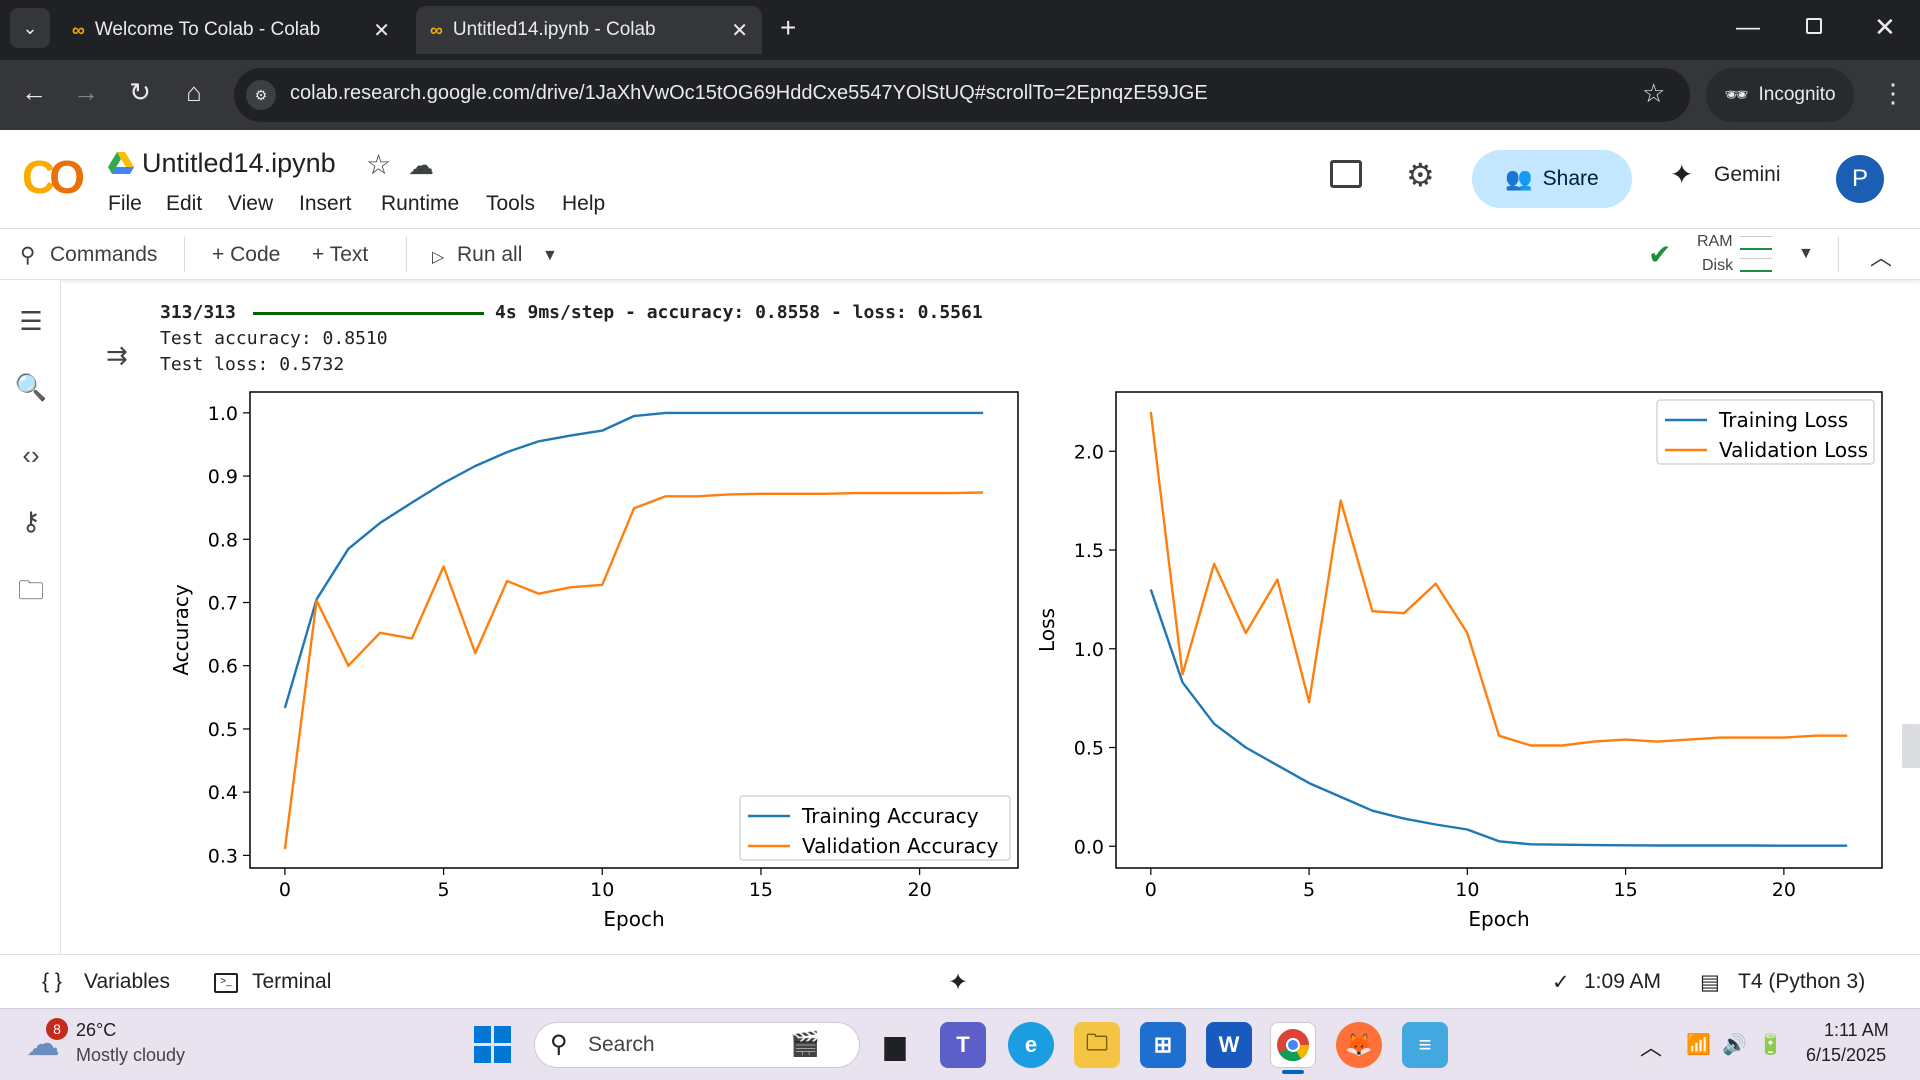  What do you see at coordinates (1089, 650) in the screenshot?
I see `y-tick-label: 1.0` at bounding box center [1089, 650].